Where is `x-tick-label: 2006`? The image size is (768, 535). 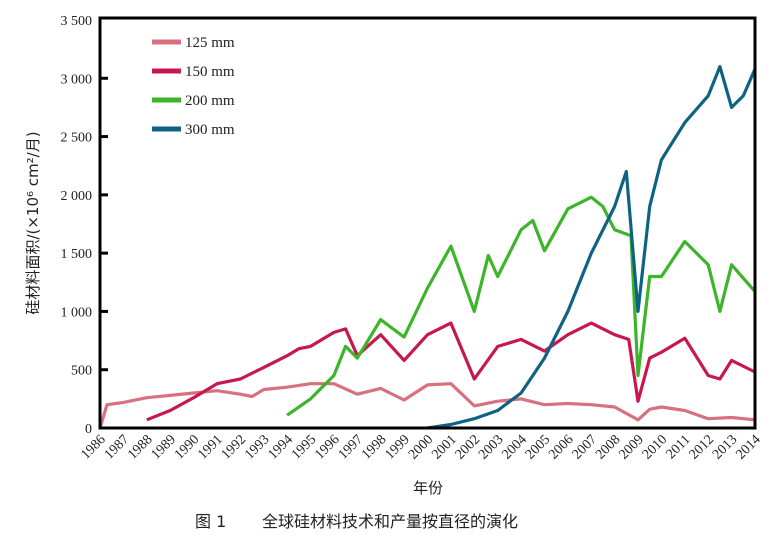 x-tick-label: 2006 is located at coordinates (561, 447).